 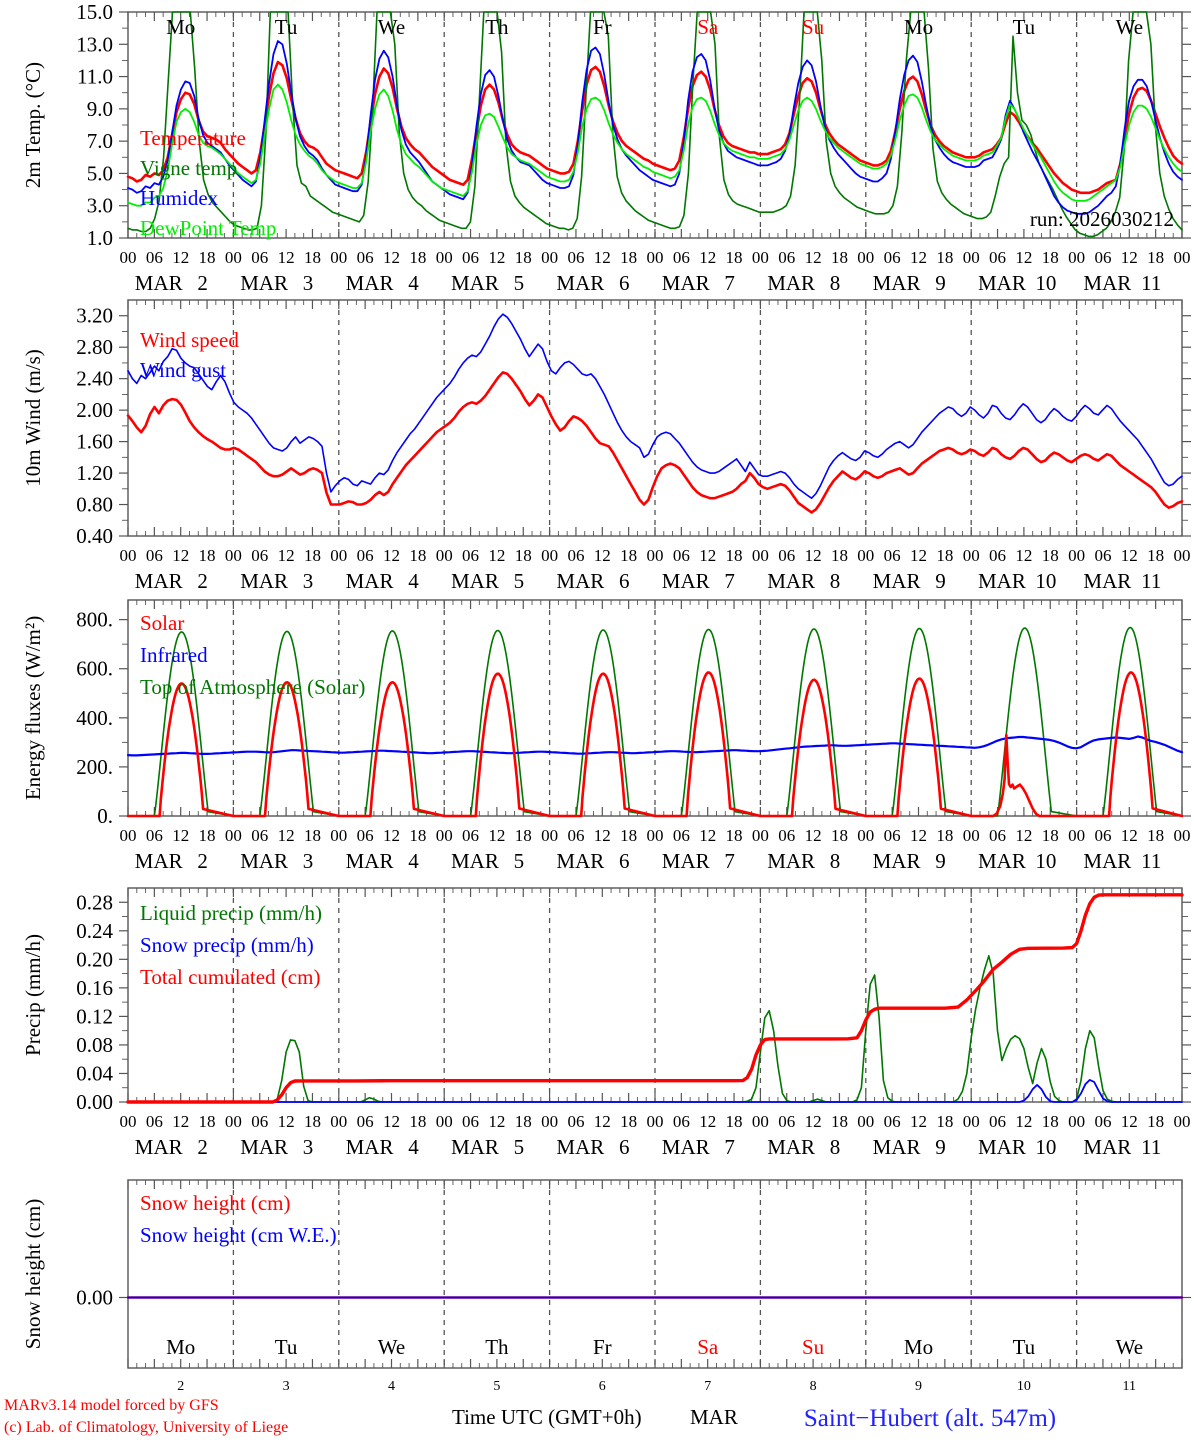 I want to click on y-tick-label: 0.24, so click(x=94, y=931).